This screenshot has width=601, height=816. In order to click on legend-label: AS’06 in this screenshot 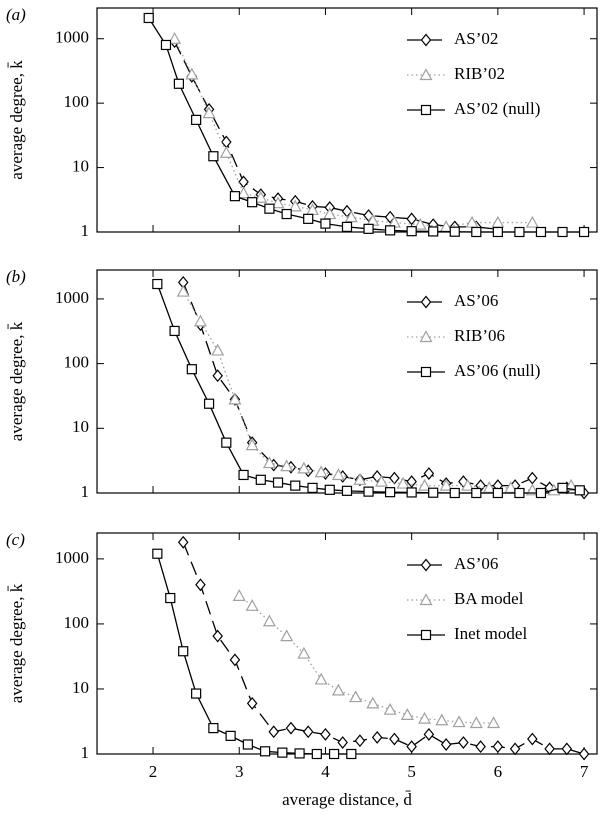, I will do `click(476, 563)`.